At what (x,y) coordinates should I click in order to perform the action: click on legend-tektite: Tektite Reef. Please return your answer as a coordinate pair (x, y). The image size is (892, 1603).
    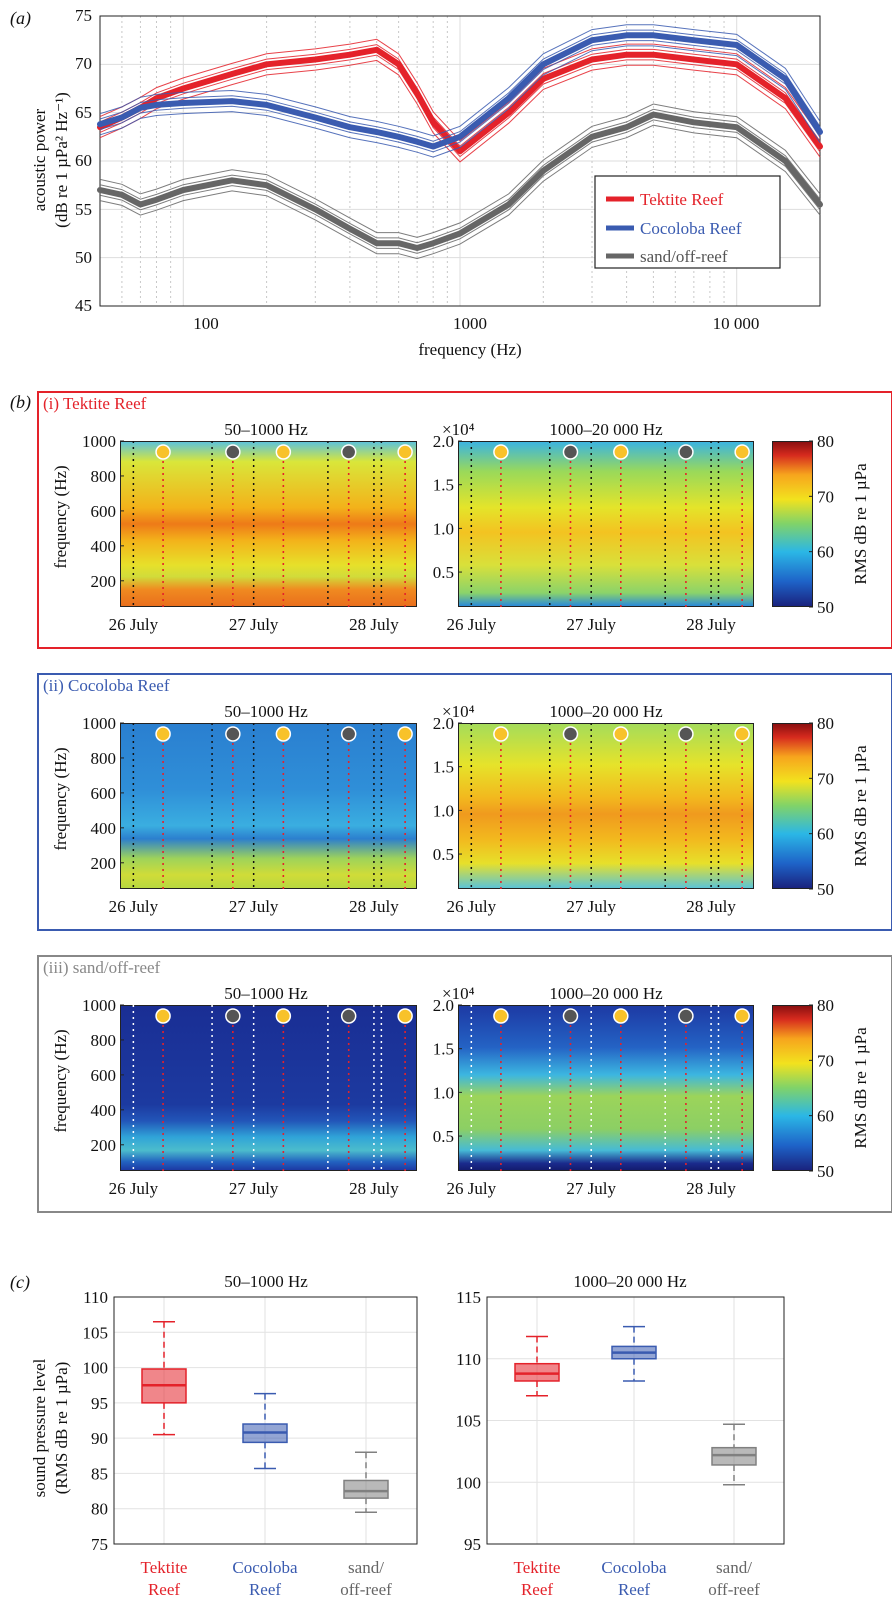
    Looking at the image, I should click on (682, 199).